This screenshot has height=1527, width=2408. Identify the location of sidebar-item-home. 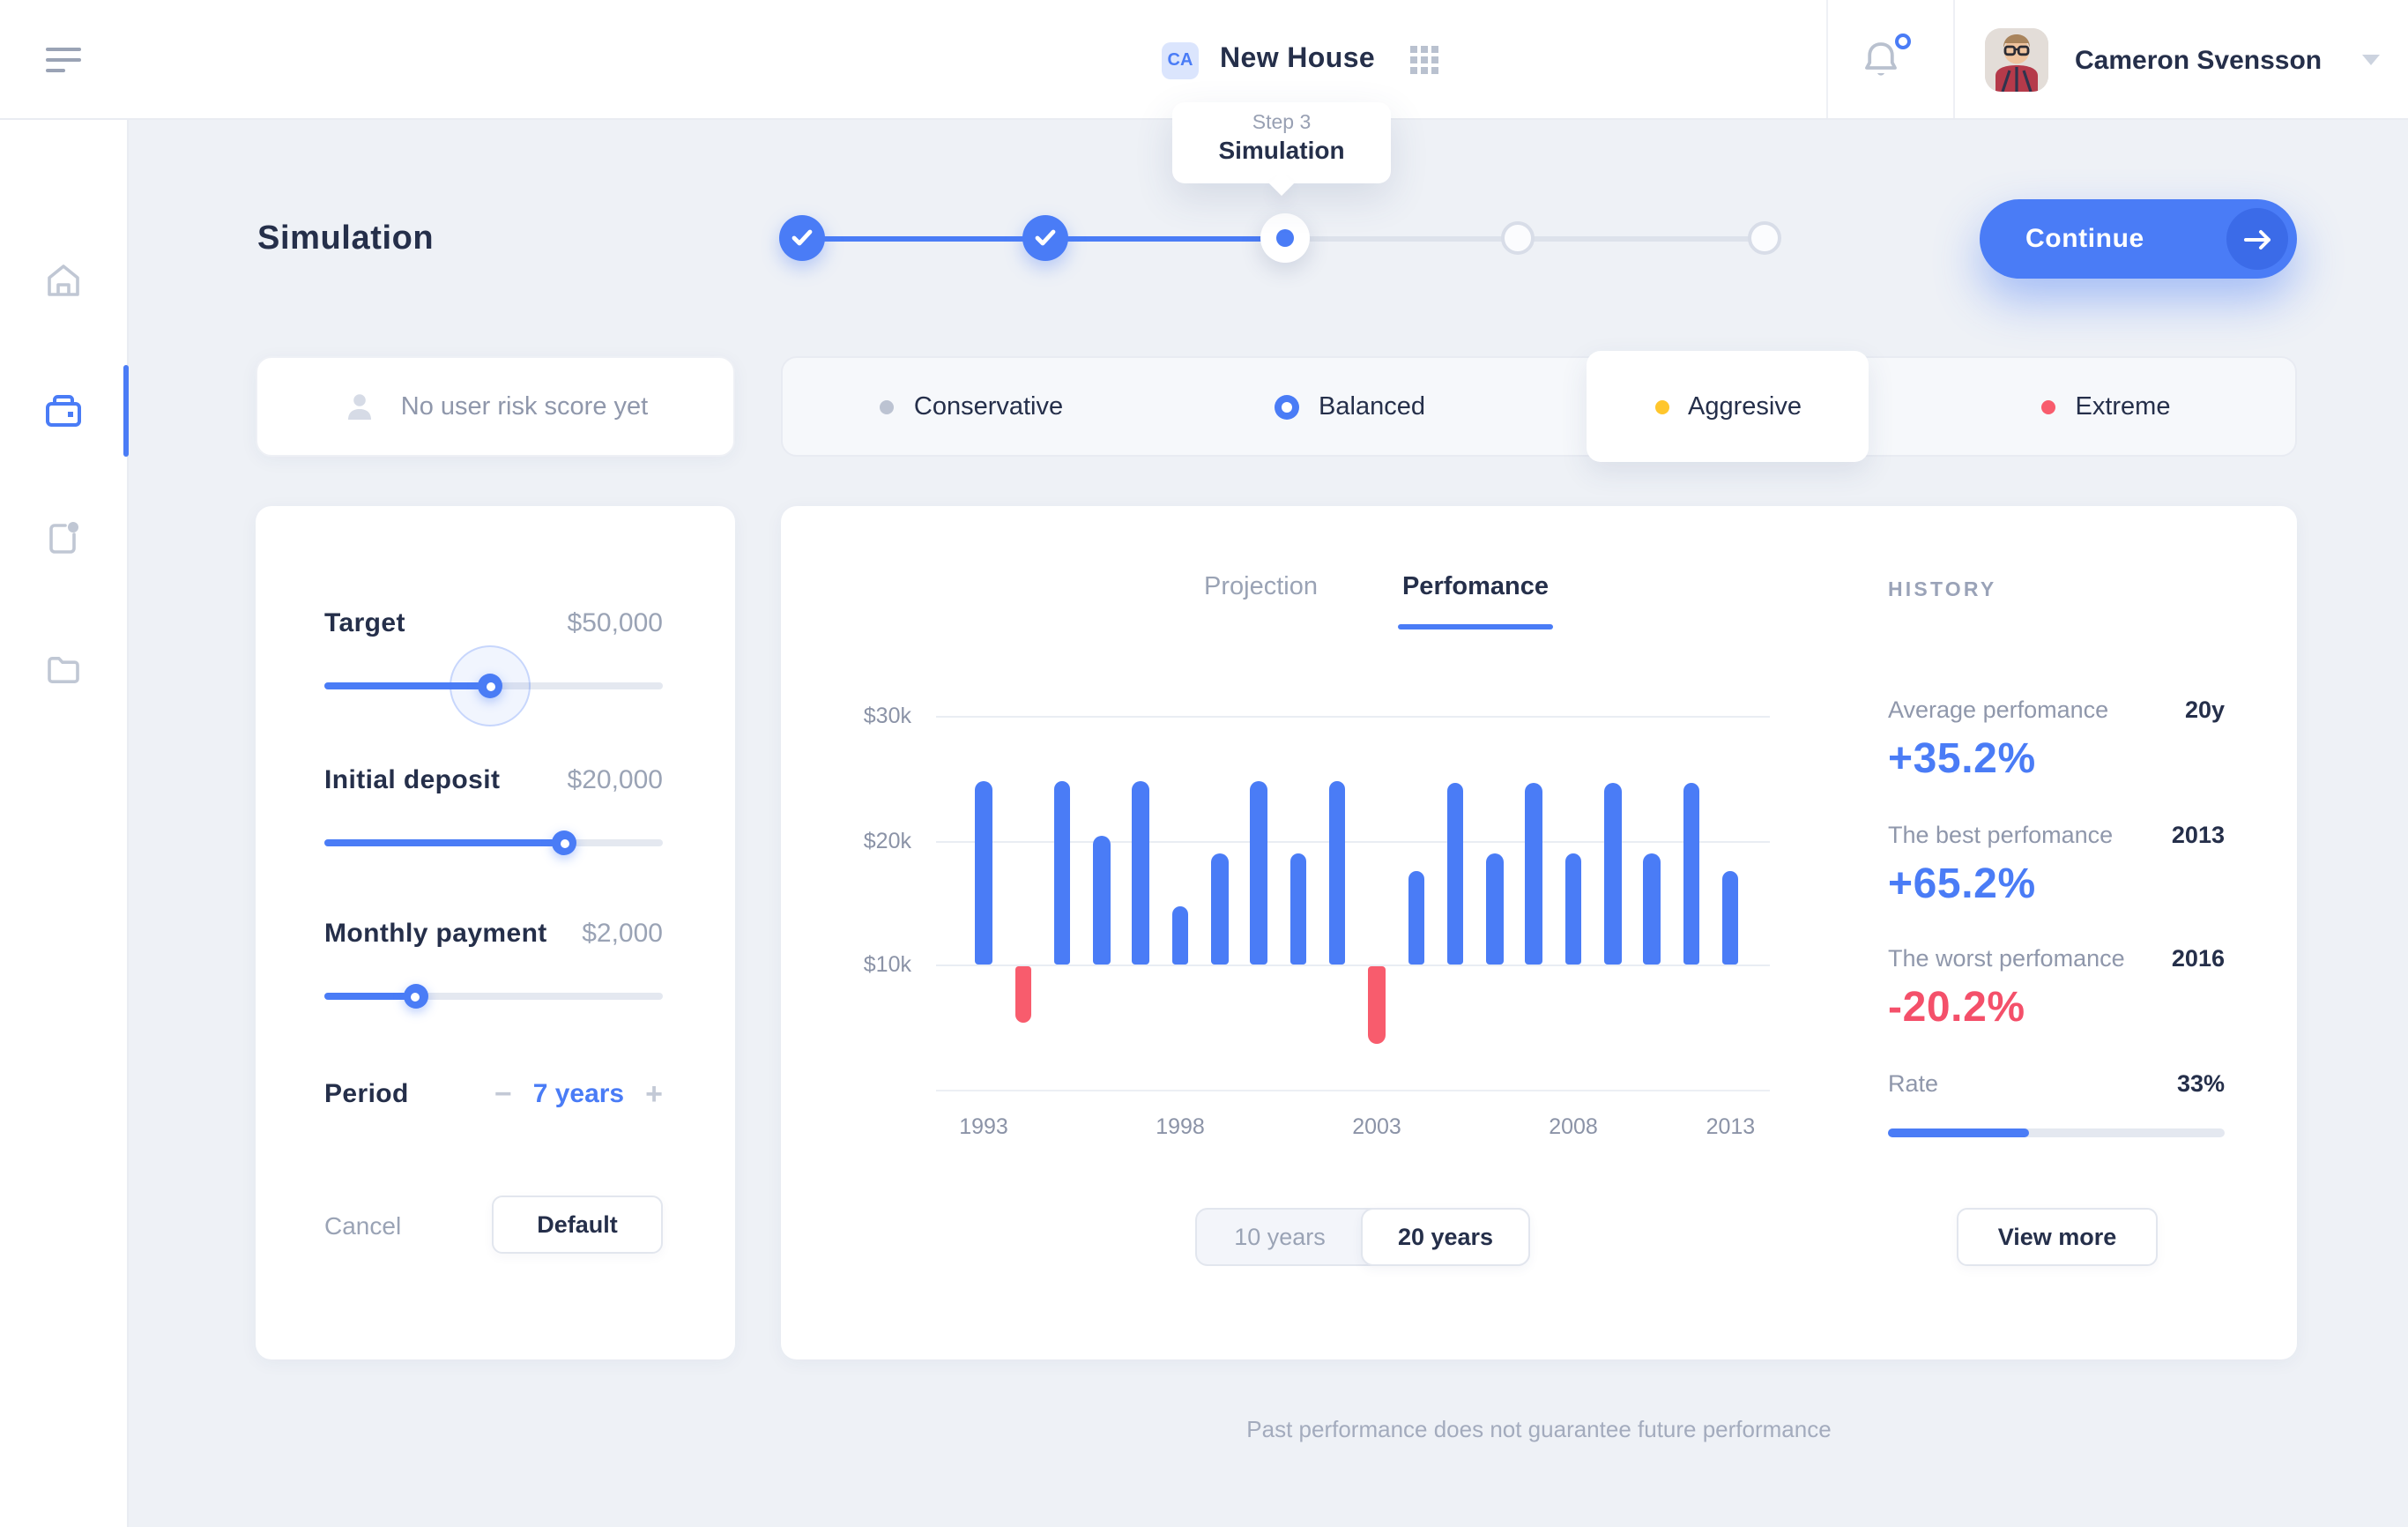
(63, 280).